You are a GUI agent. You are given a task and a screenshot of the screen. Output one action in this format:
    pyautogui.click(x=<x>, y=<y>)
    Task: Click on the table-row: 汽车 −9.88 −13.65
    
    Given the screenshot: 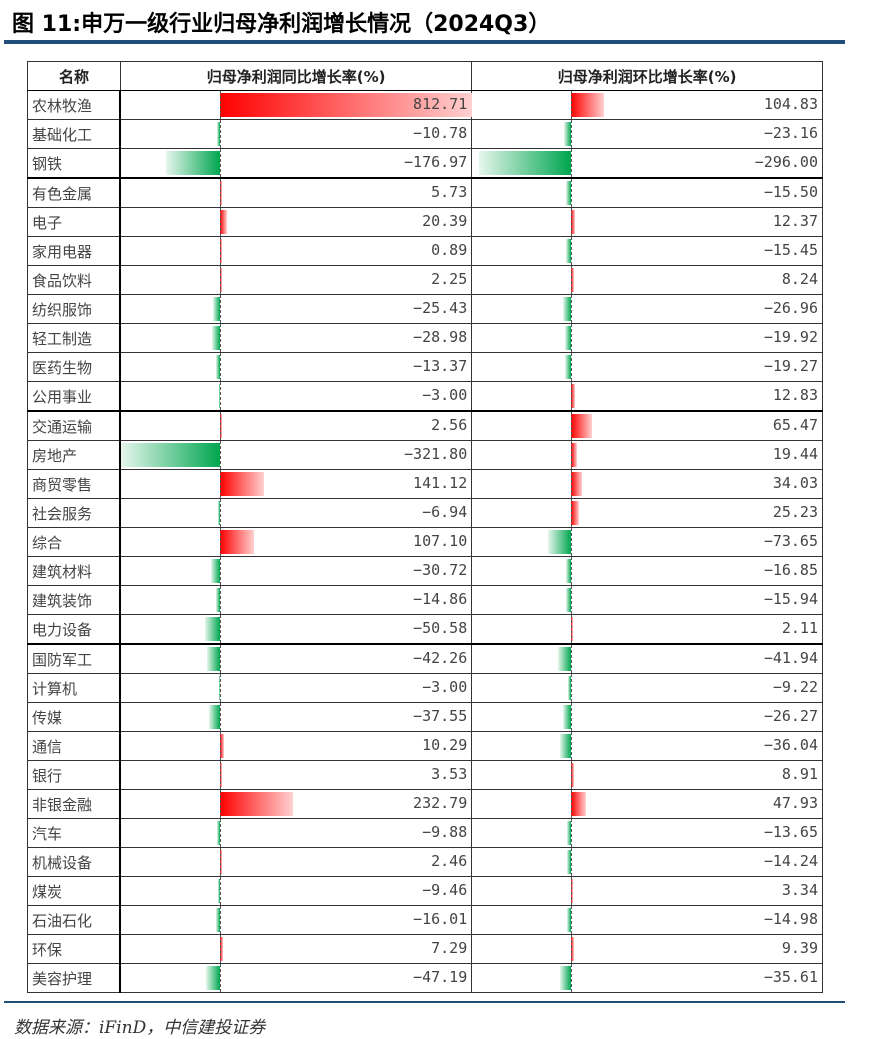 What is the action you would take?
    pyautogui.click(x=425, y=833)
    